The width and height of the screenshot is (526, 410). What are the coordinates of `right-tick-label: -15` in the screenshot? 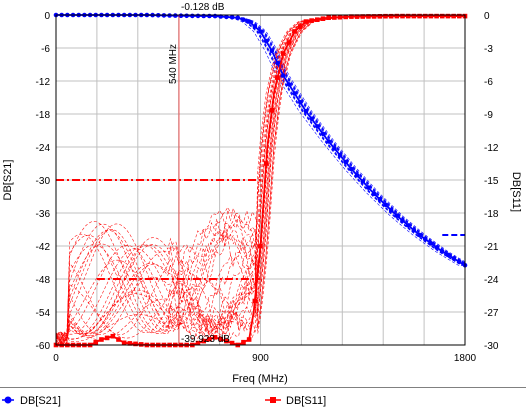 It's located at (491, 181).